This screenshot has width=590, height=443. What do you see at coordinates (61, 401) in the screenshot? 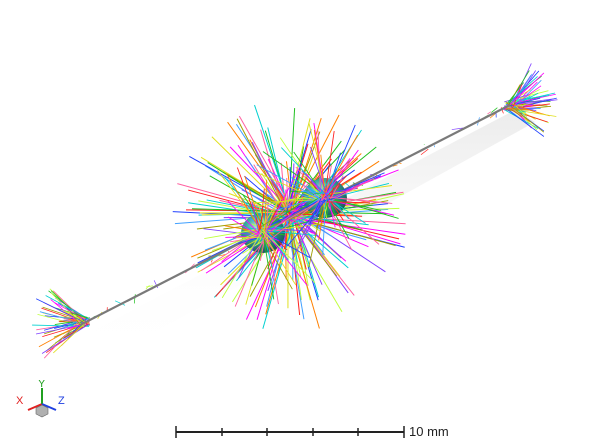
I see `z-axis-label: Z` at bounding box center [61, 401].